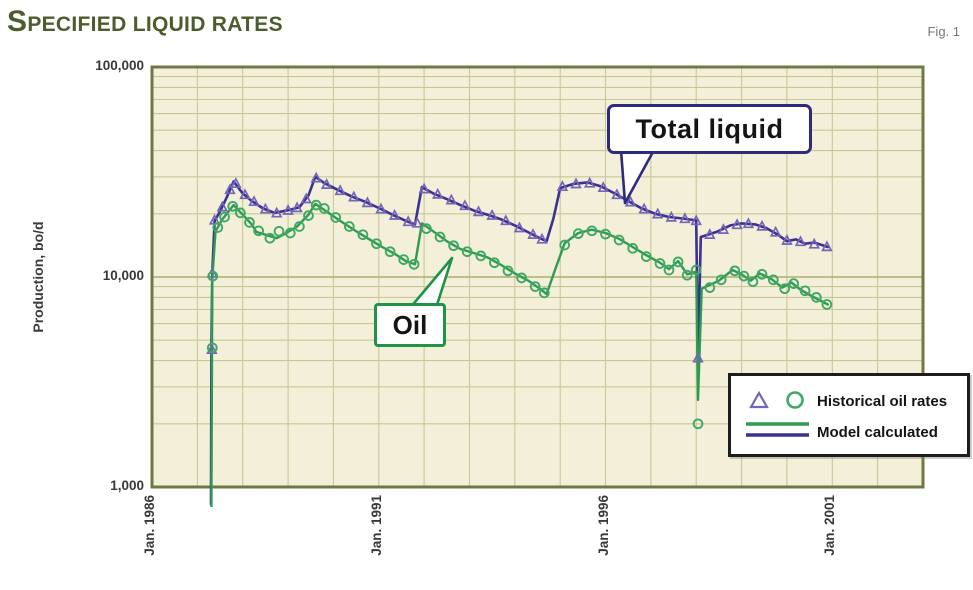  Describe the element at coordinates (877, 432) in the screenshot. I see `legend-label-model: Model calculated` at that location.